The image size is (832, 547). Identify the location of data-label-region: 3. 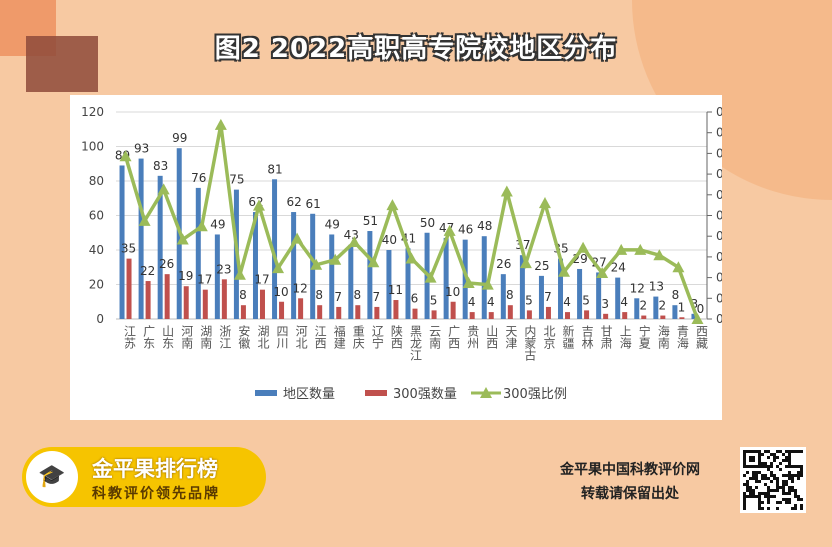
(695, 304).